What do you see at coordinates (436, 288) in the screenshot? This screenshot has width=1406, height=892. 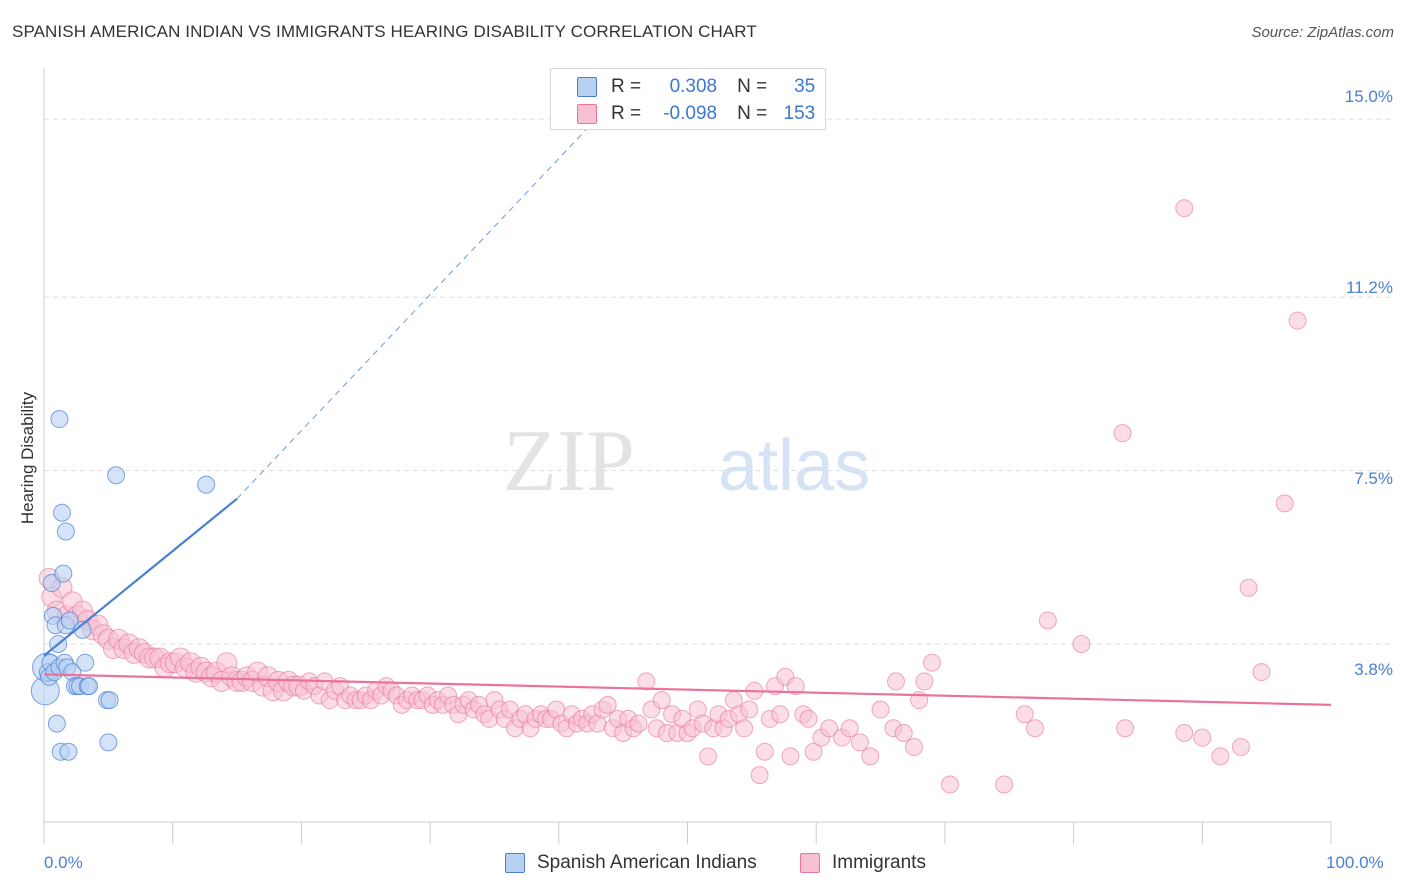 I see `spanish-american-indians-trend-extension` at bounding box center [436, 288].